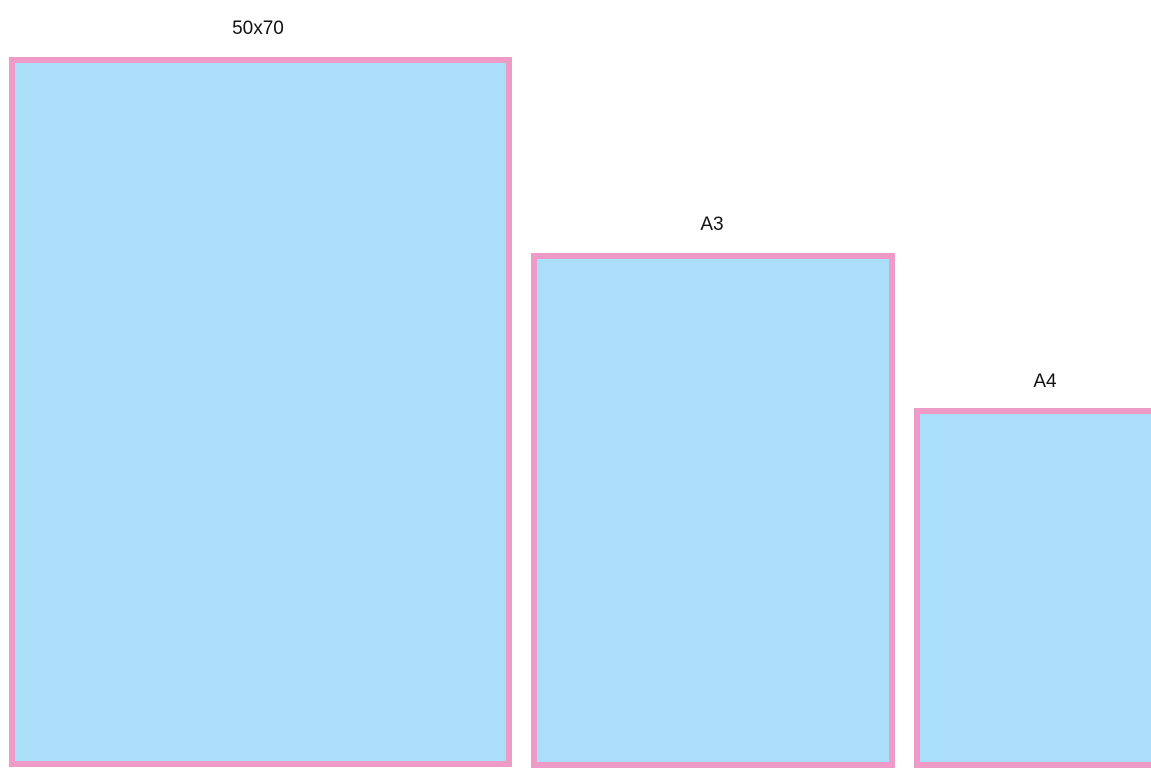  Describe the element at coordinates (1032, 588) in the screenshot. I see `sheet-a4` at that location.